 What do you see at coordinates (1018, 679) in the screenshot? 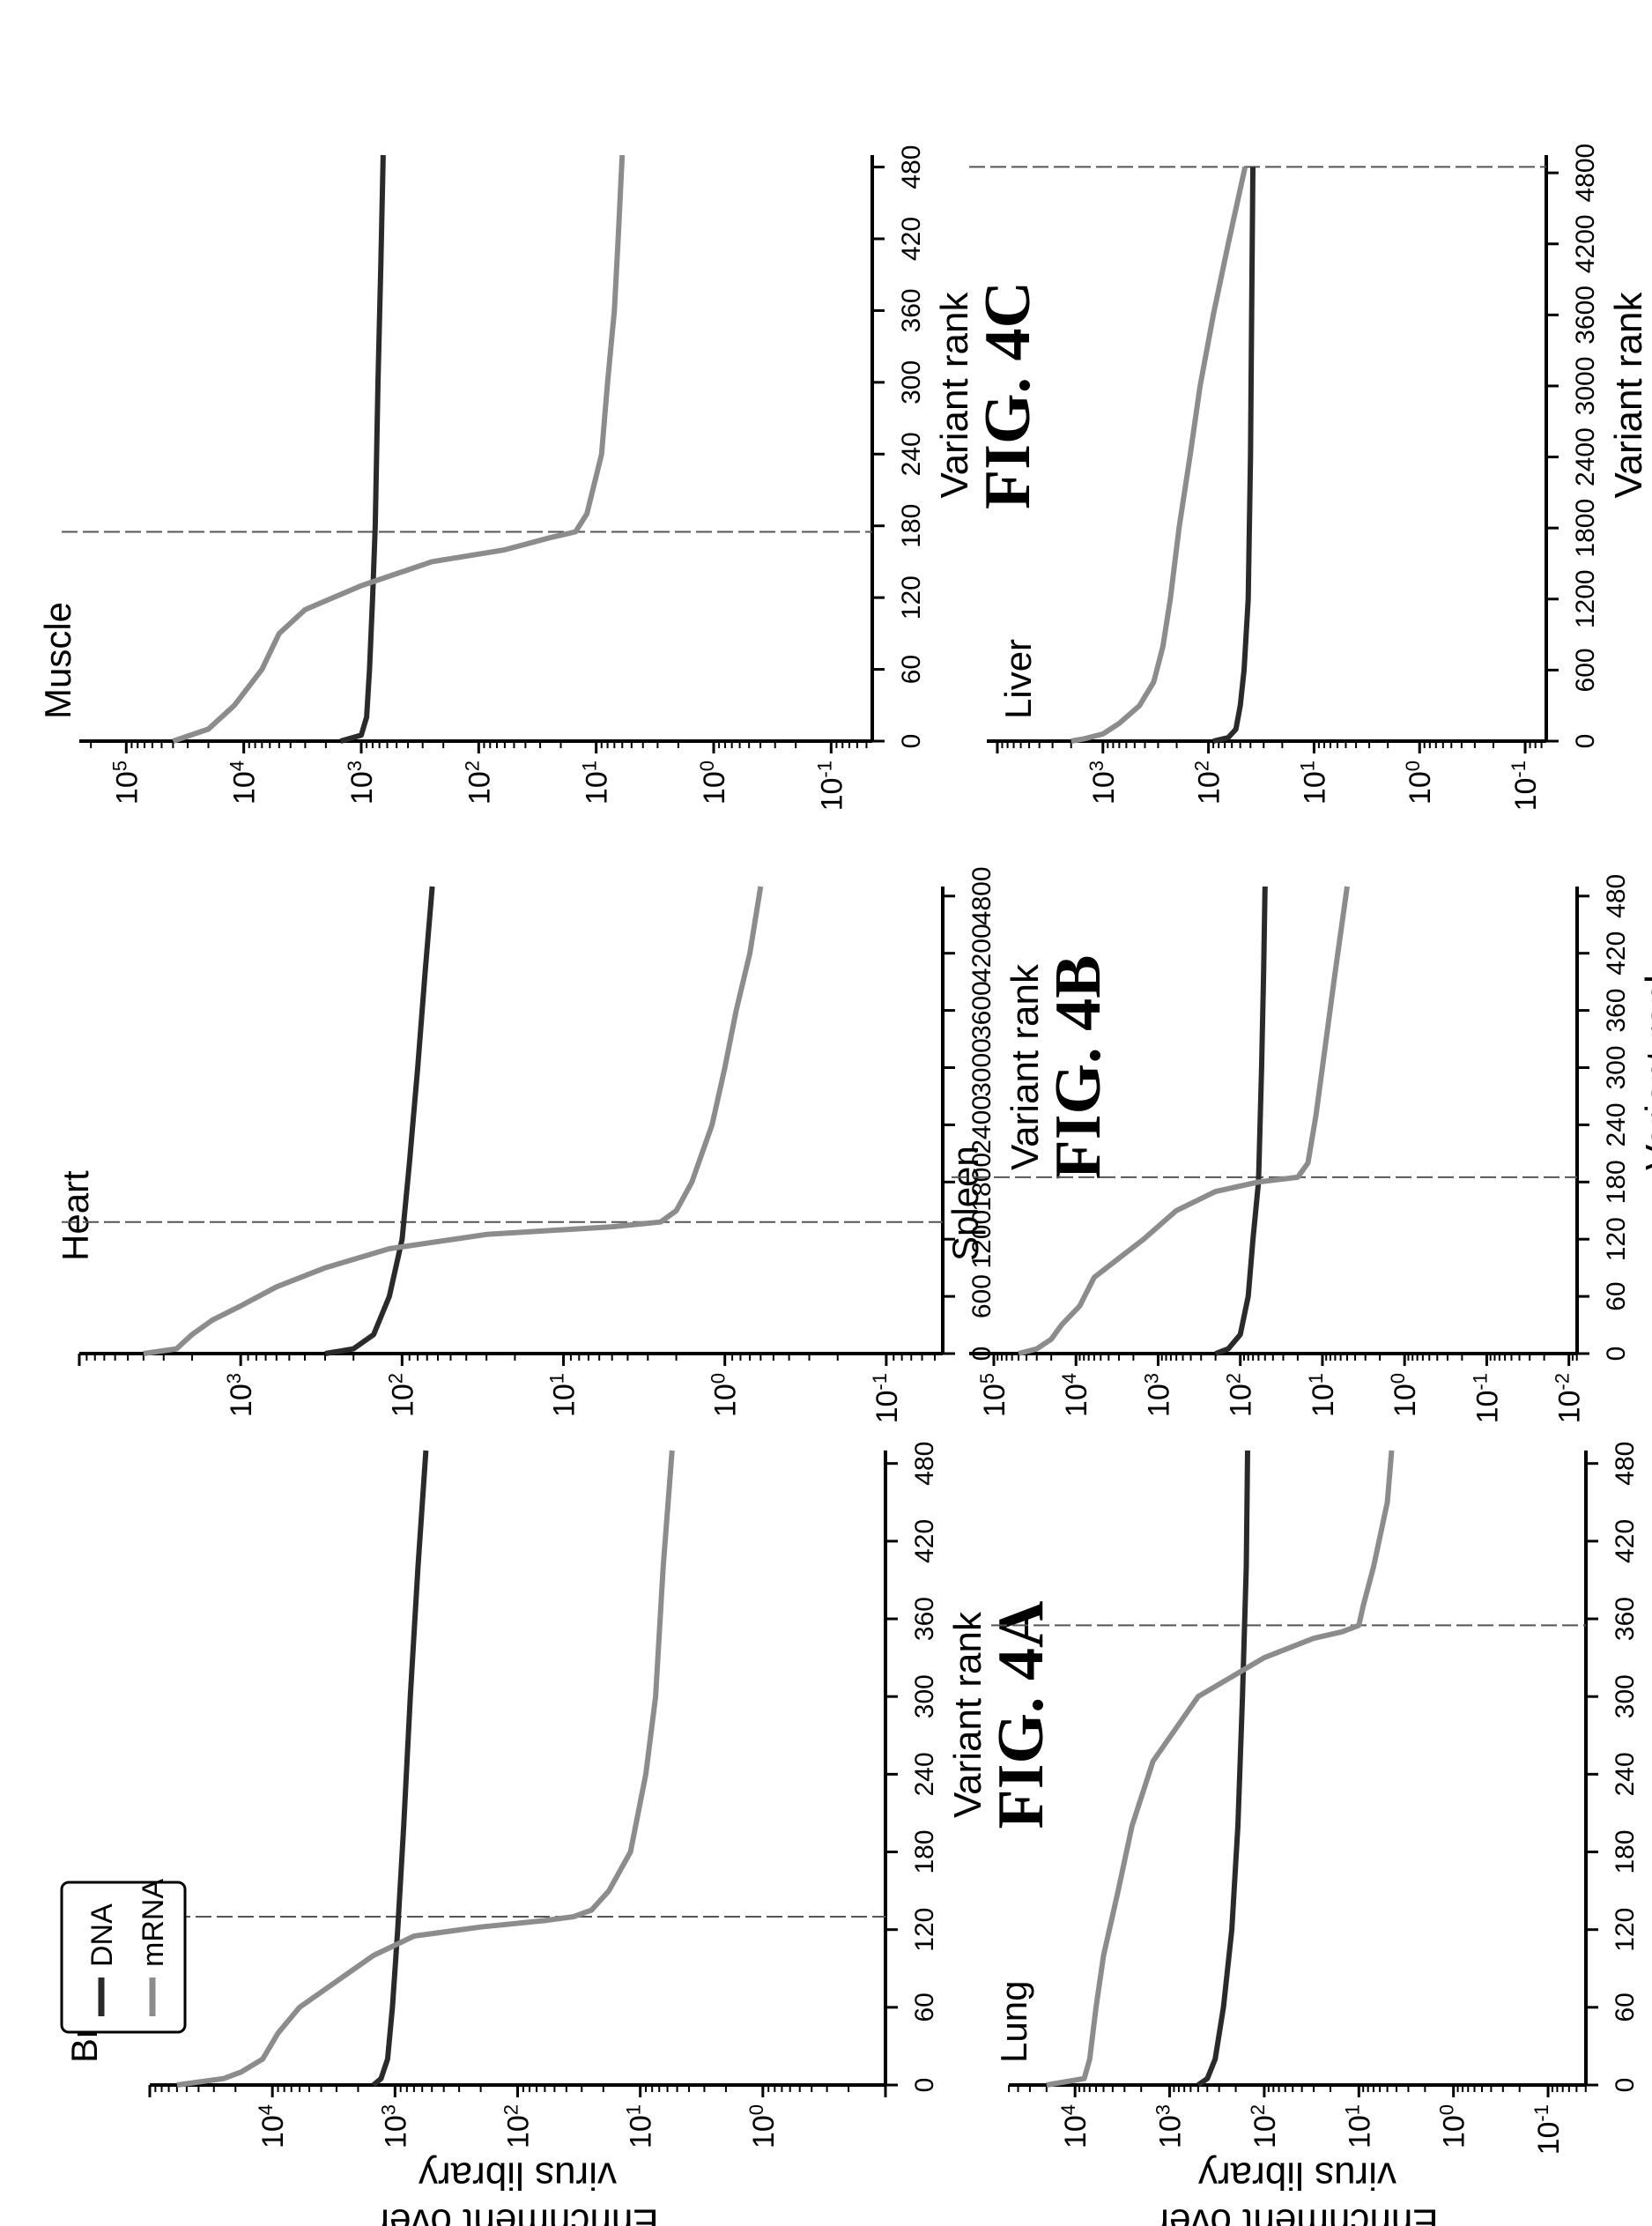
I see `chart-title: Liver` at bounding box center [1018, 679].